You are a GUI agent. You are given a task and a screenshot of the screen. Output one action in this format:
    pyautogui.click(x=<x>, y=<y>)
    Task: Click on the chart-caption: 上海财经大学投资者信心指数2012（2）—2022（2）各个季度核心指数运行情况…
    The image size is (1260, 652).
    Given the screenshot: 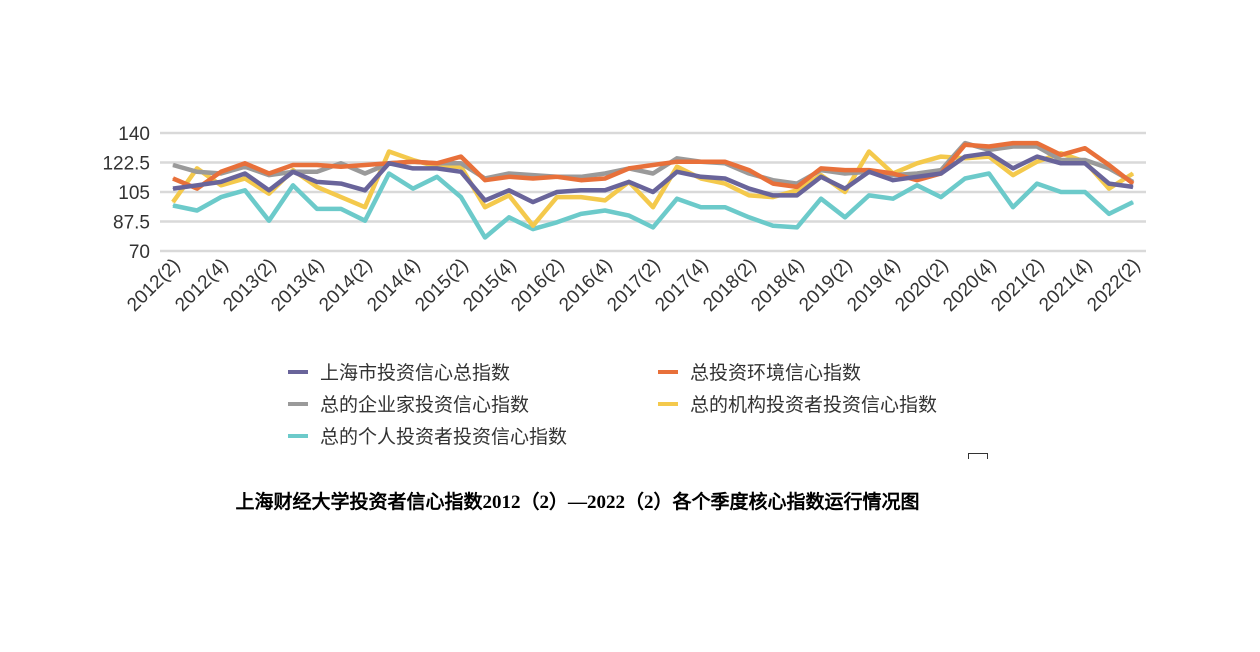 What is the action you would take?
    pyautogui.click(x=577, y=502)
    